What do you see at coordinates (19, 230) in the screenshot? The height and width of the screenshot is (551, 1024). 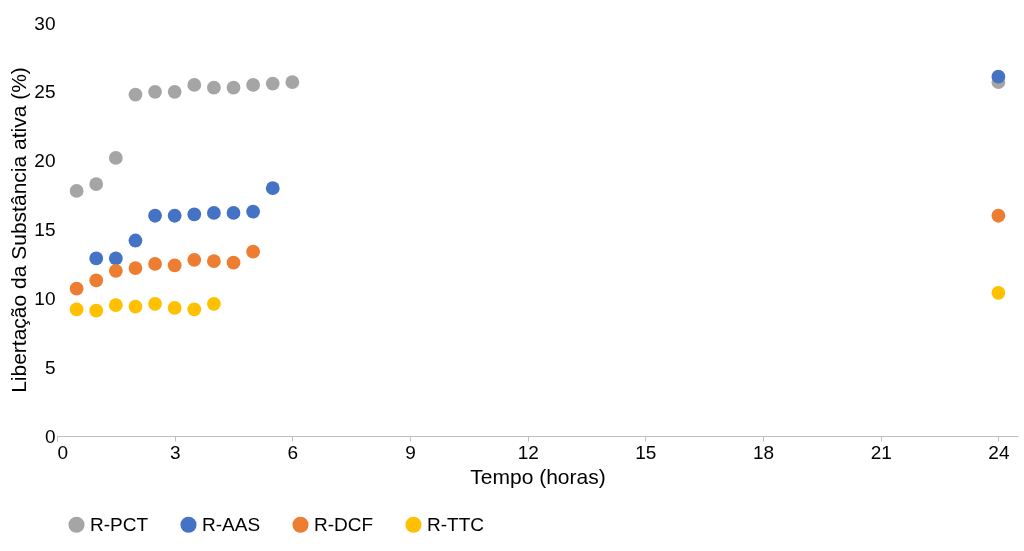 I see `y-axis-title: Libertação da Substância ativa (%)` at bounding box center [19, 230].